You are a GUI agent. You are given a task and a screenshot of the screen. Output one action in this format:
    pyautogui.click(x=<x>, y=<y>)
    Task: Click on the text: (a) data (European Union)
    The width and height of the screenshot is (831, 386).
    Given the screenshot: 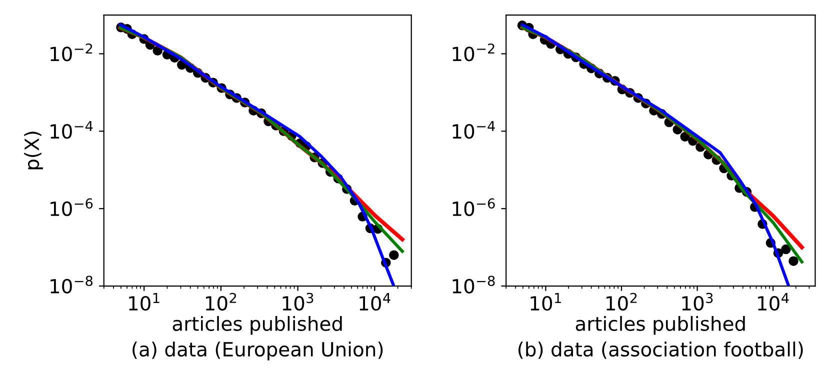 What is the action you would take?
    pyautogui.click(x=257, y=351)
    